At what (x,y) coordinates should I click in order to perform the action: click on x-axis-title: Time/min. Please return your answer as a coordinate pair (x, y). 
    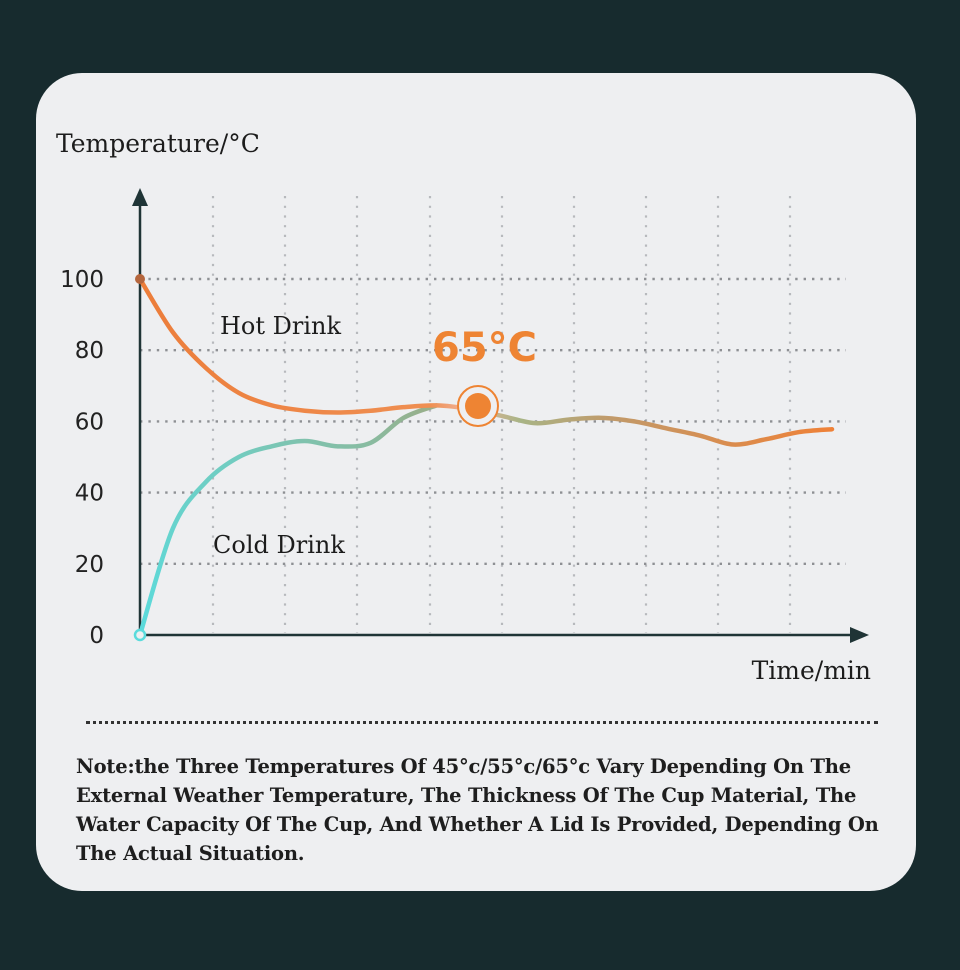
    Looking at the image, I should click on (811, 670).